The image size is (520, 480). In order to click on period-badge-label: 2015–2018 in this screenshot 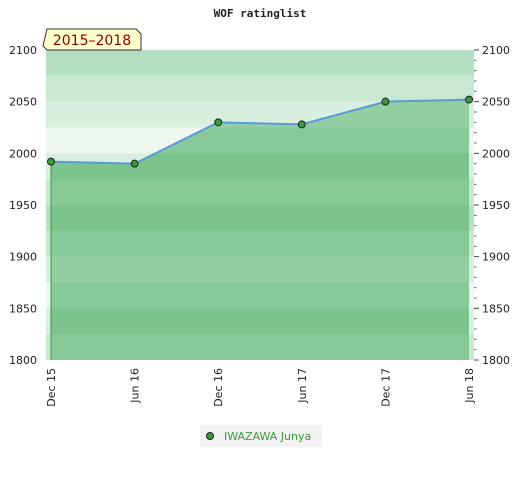, I will do `click(92, 41)`.